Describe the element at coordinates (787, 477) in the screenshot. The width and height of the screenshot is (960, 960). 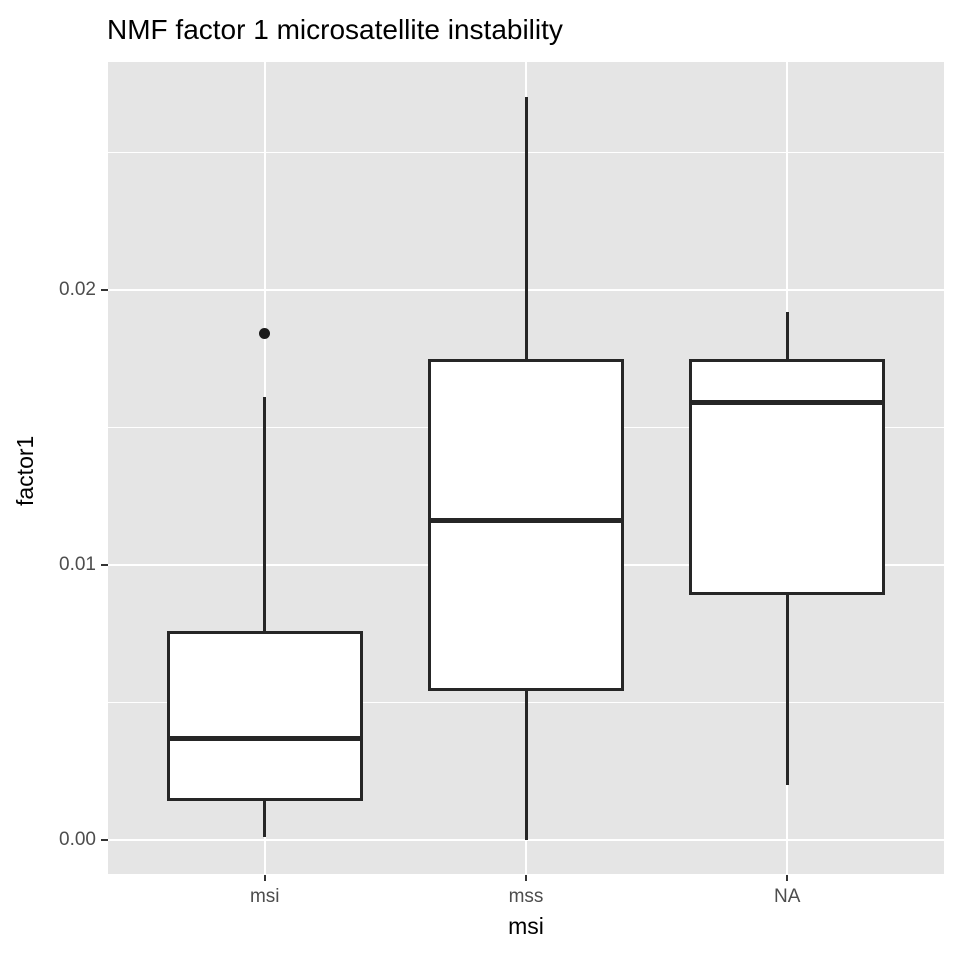
I see `box-NA` at that location.